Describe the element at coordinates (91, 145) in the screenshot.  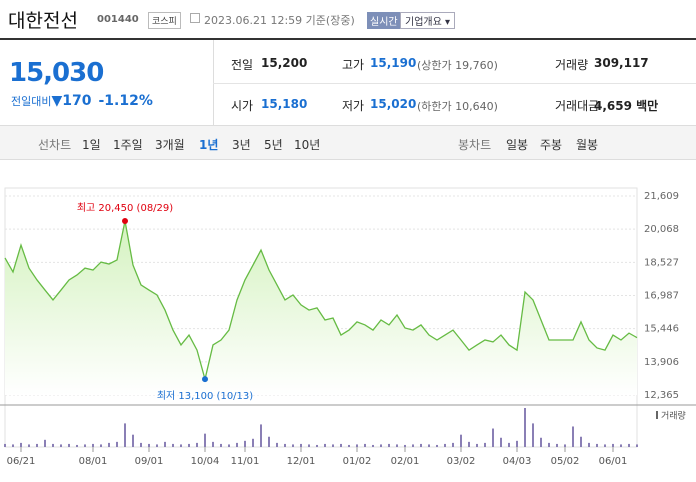
I see `period-tab: 1일` at that location.